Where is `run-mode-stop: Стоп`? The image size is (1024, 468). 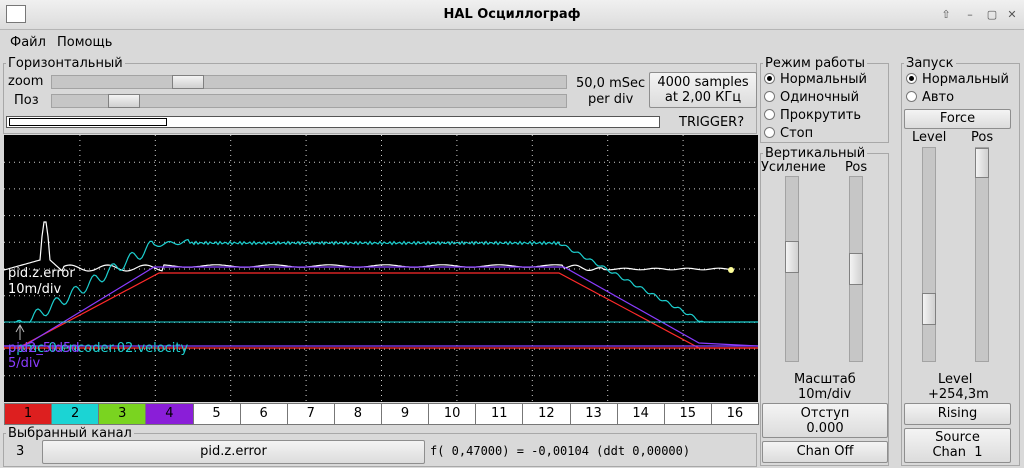
run-mode-stop: Стоп is located at coordinates (788, 133).